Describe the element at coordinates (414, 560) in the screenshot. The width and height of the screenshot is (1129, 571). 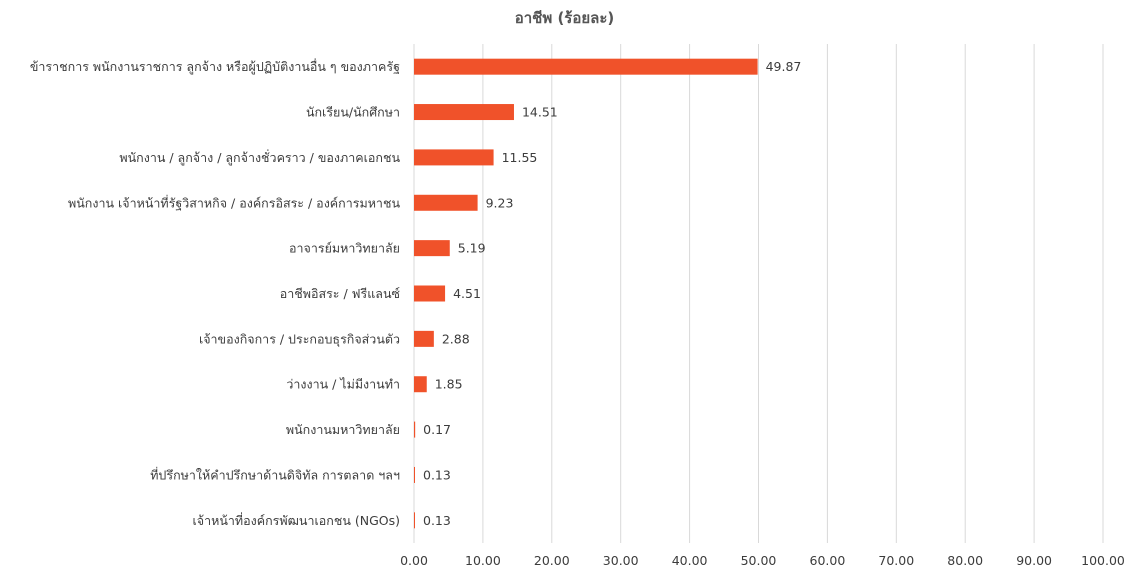
I see `x-tick-label: 0.00` at that location.